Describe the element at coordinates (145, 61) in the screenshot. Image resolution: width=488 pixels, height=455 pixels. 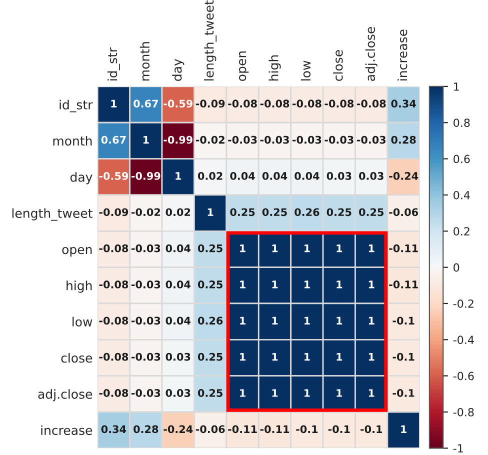
I see `x-tick-label: month` at that location.